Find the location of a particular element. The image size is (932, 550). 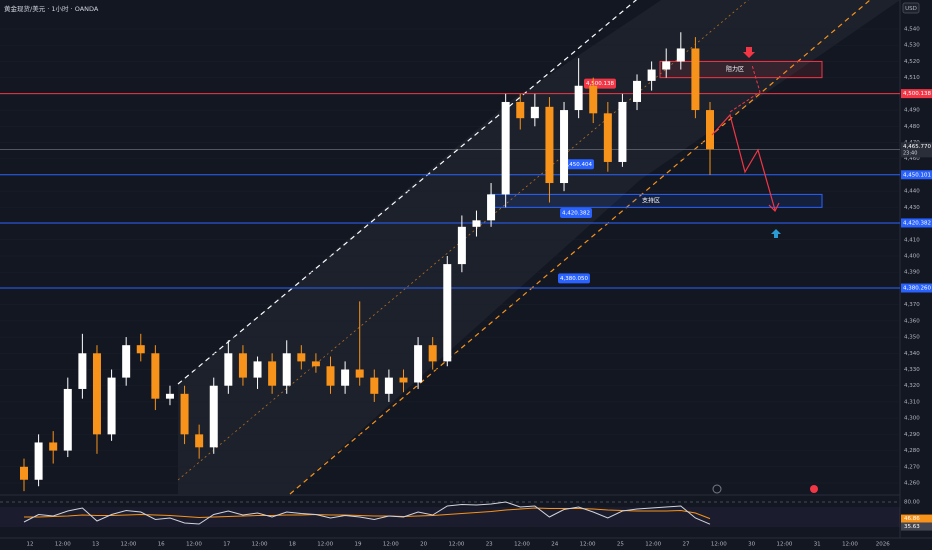

rsi-tick-label: 80.00 is located at coordinates (912, 503).